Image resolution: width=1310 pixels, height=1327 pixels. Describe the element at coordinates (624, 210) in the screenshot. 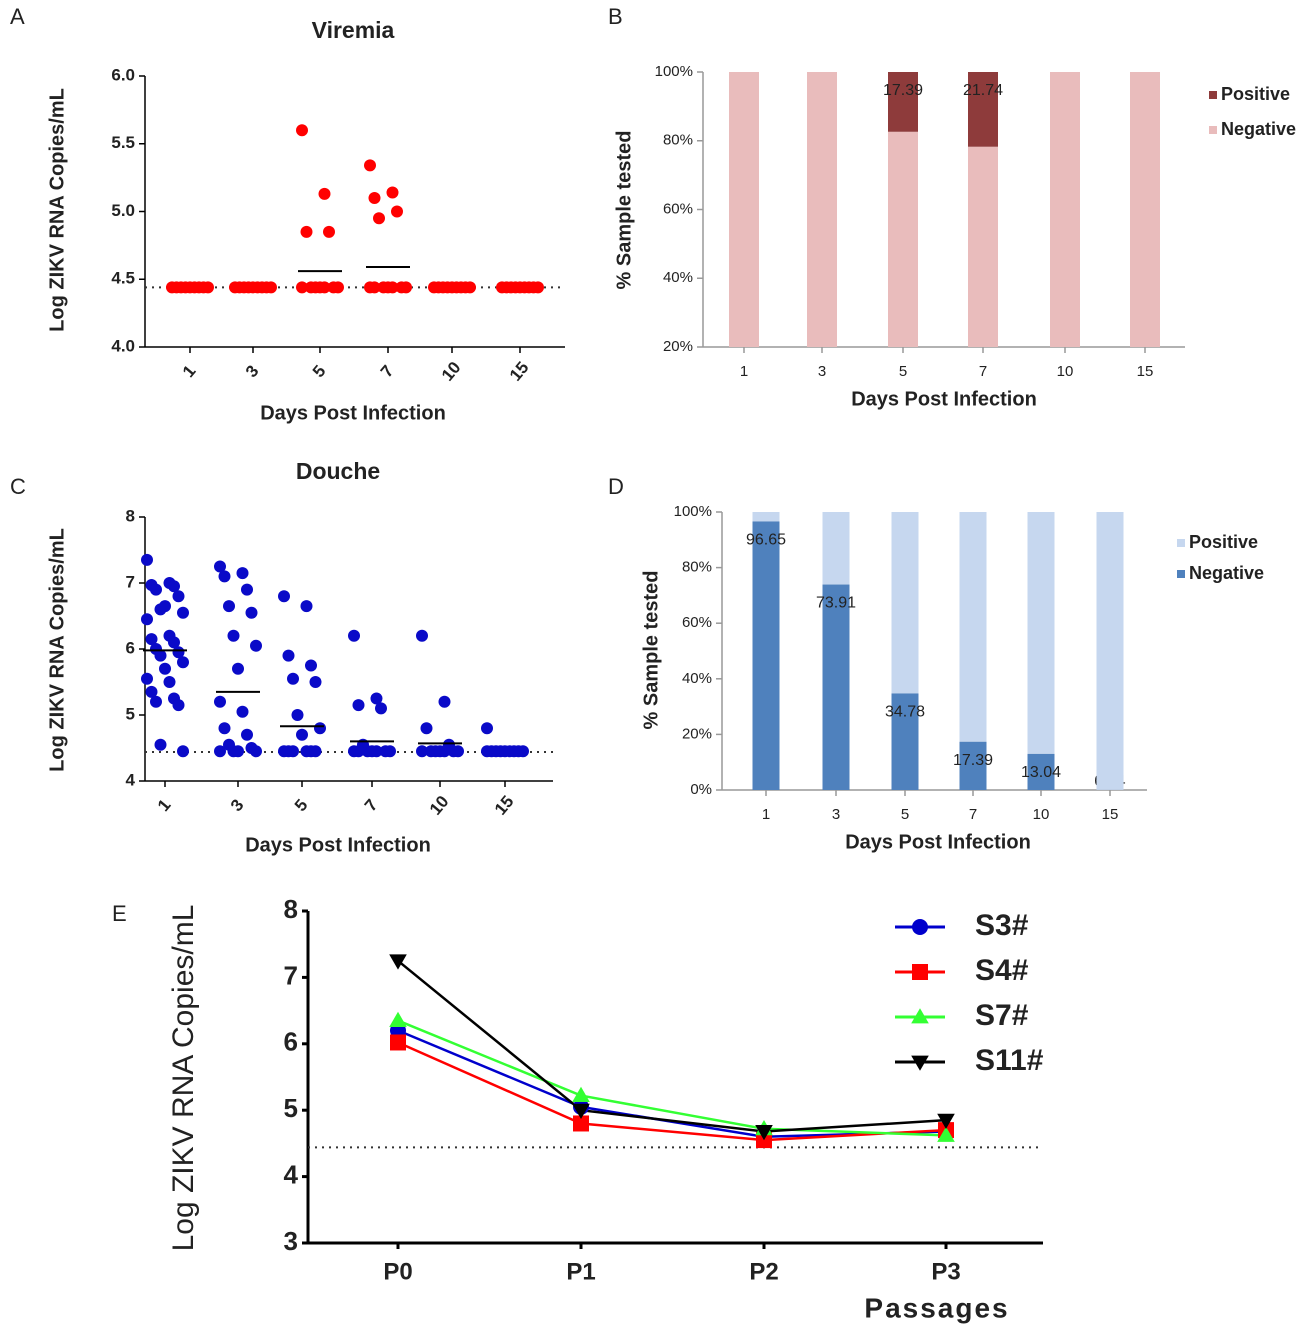

I see `y-axis-label: % Sample tested` at that location.